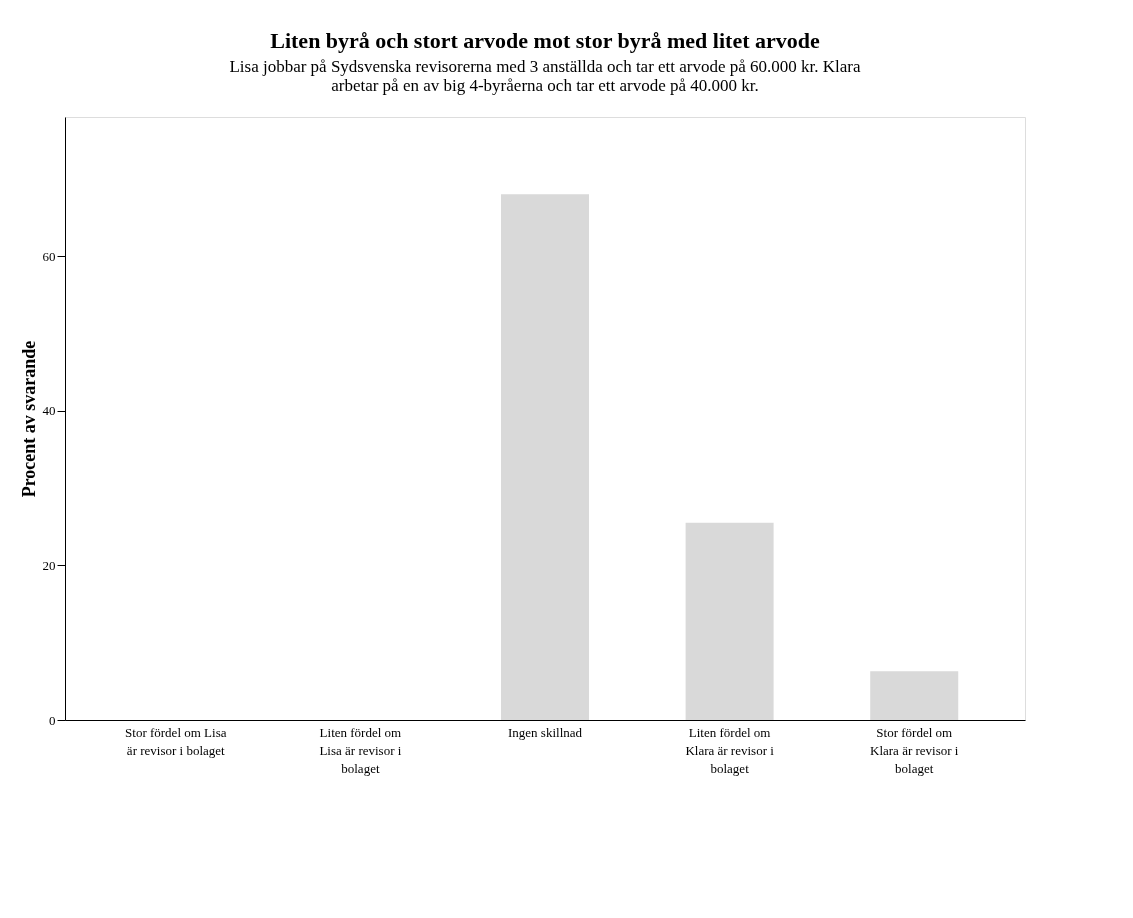 The image size is (1133, 918). What do you see at coordinates (52, 720) in the screenshot?
I see `y-tick-label: 0` at bounding box center [52, 720].